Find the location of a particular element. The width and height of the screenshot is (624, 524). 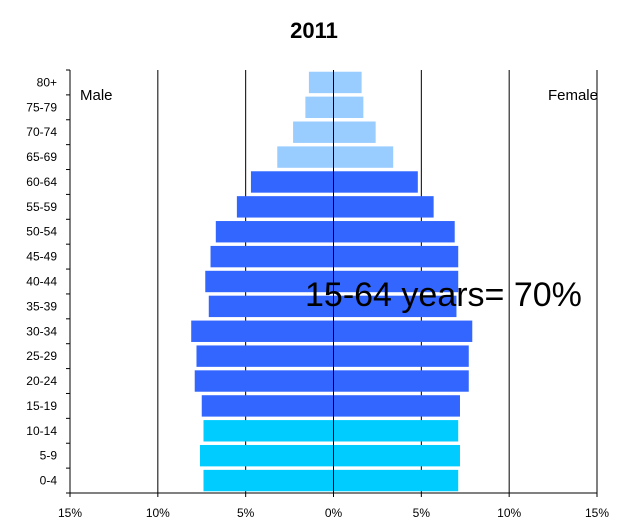

x-tick-label-4: 5% is located at coordinates (422, 513).